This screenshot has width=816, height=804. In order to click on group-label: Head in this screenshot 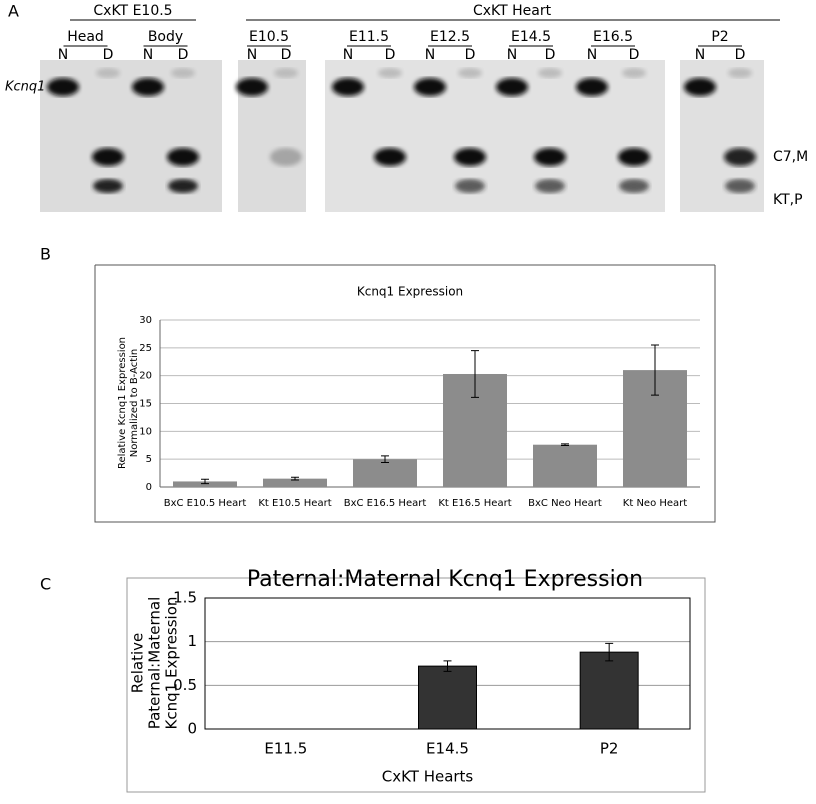, I will do `click(85, 37)`.